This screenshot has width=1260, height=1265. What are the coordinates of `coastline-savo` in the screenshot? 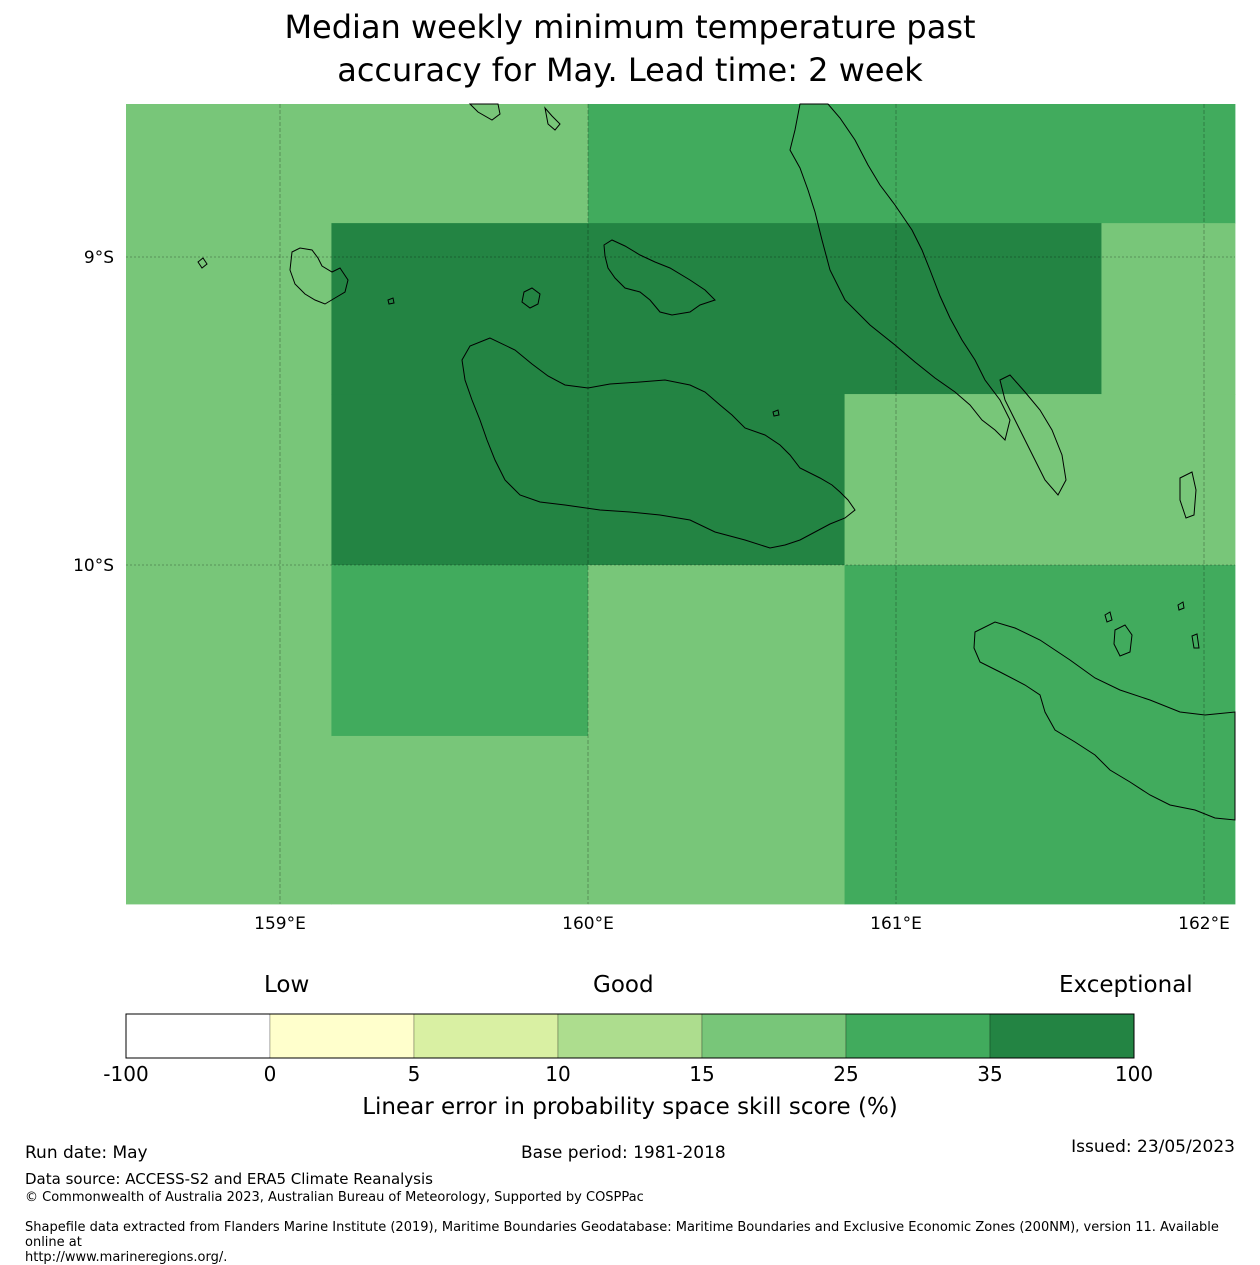 It's located at (531, 298).